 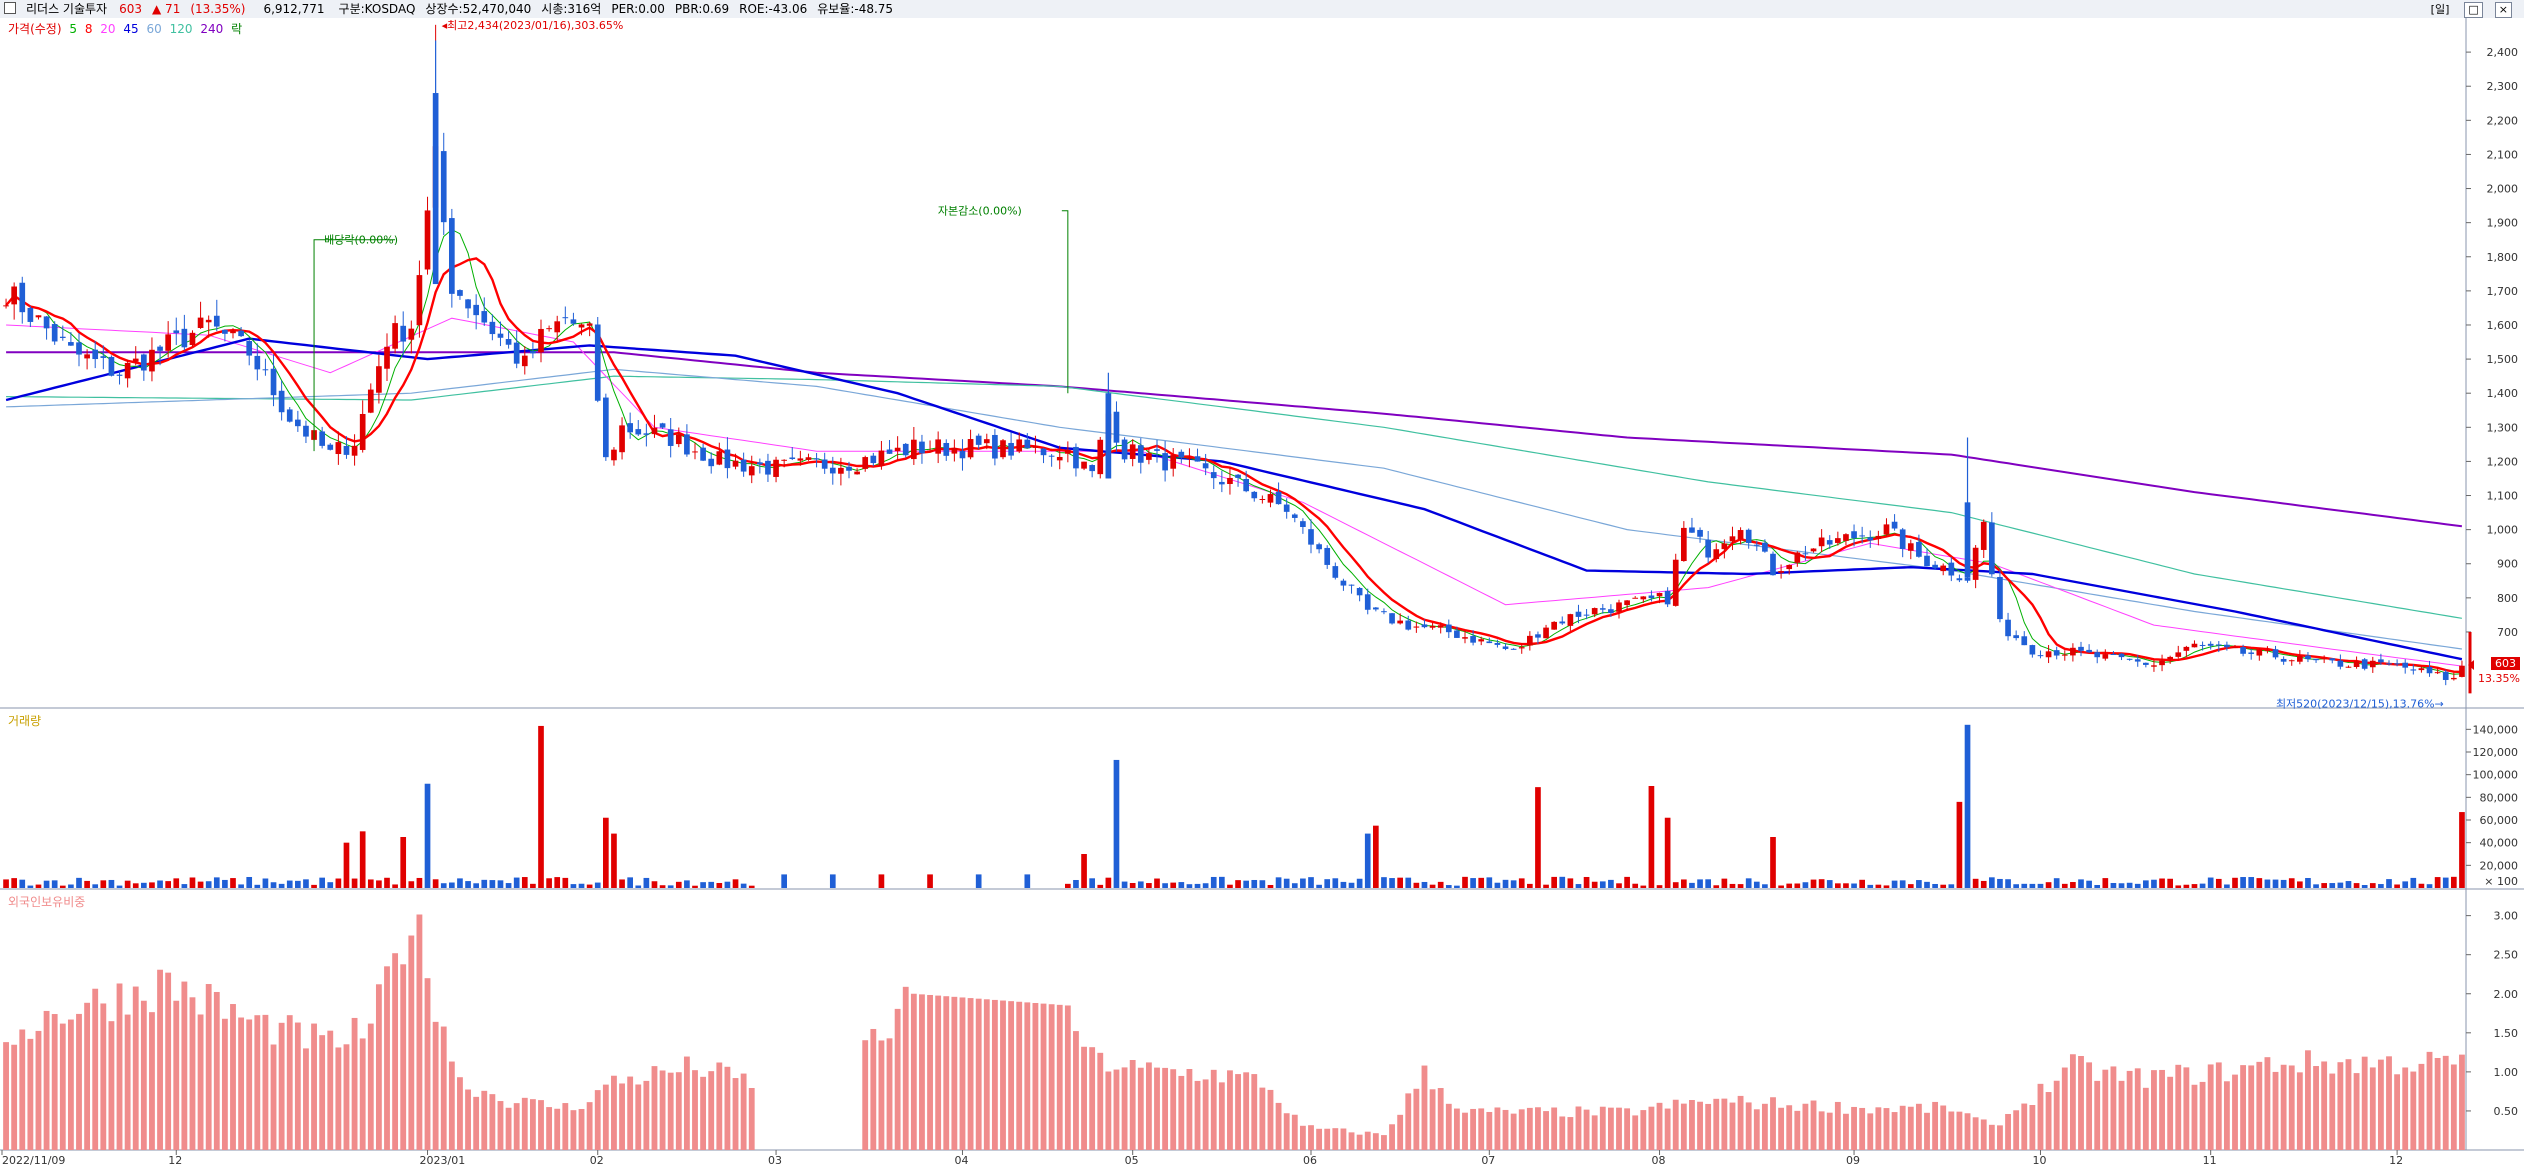 I want to click on close-button: ×, so click(x=2503, y=10).